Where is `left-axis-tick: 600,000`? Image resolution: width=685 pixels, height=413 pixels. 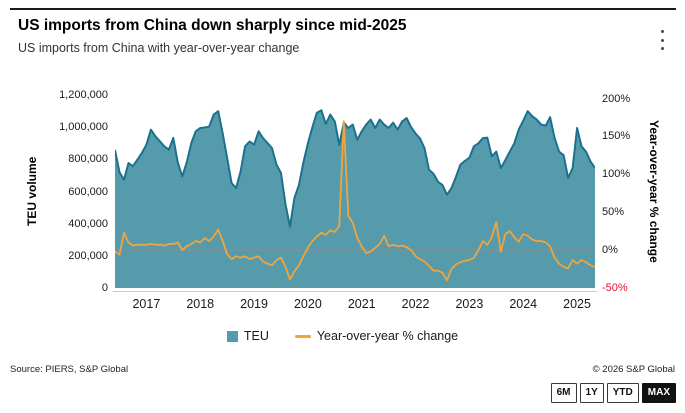 left-axis-tick: 600,000 is located at coordinates (88, 191).